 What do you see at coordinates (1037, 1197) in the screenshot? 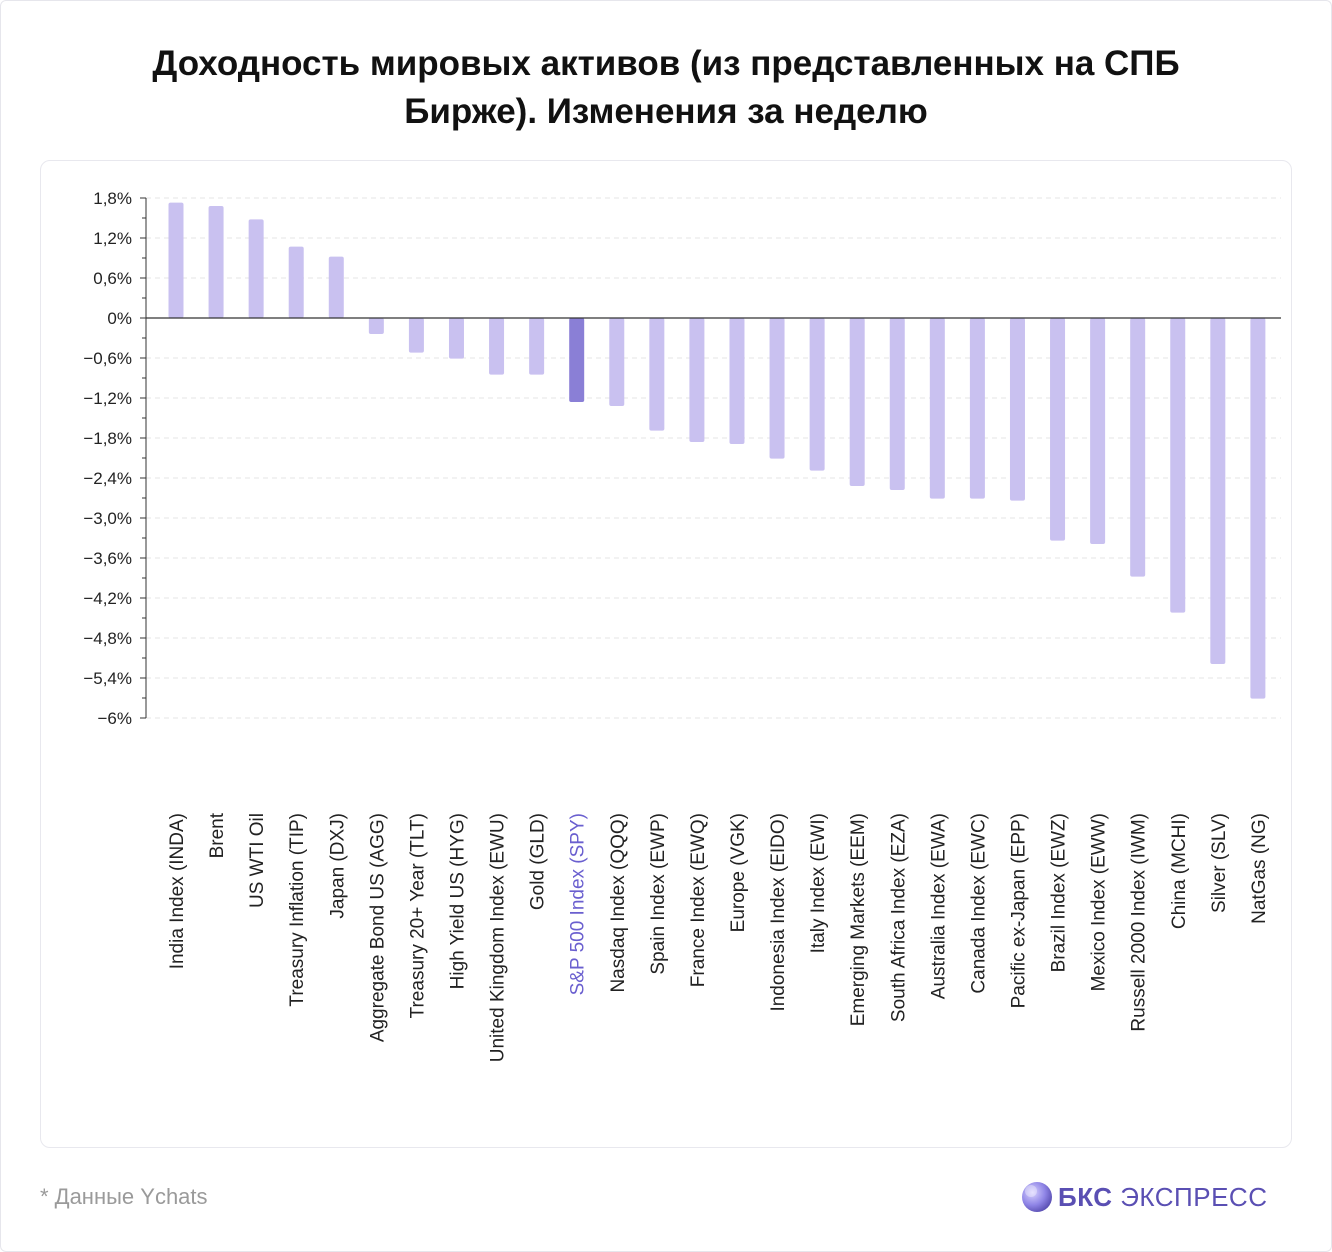
I see `logo-mark-icon` at bounding box center [1037, 1197].